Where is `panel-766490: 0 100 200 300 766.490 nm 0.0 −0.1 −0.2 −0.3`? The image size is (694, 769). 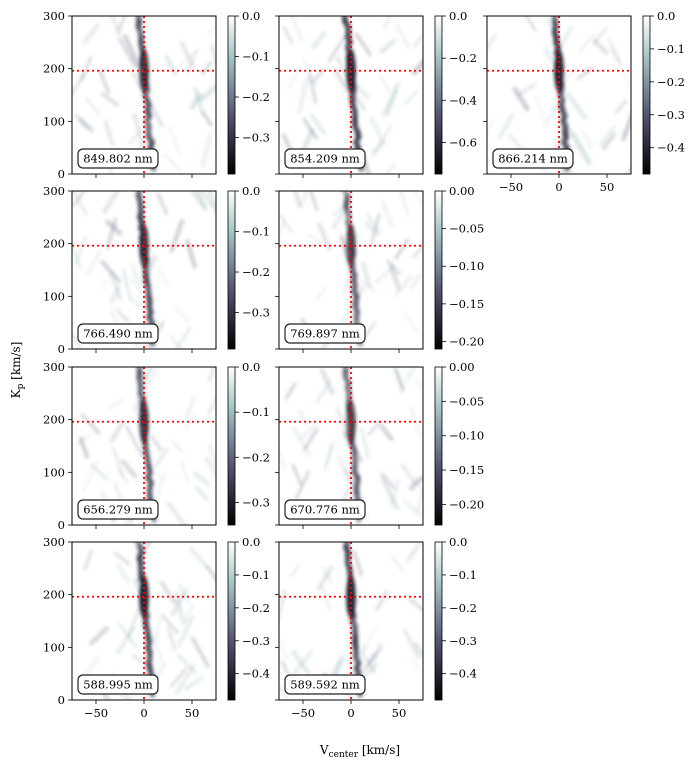
panel-766490: 0 100 200 300 766.490 nm 0.0 −0.1 −0.2 −0.3 is located at coordinates (156, 270).